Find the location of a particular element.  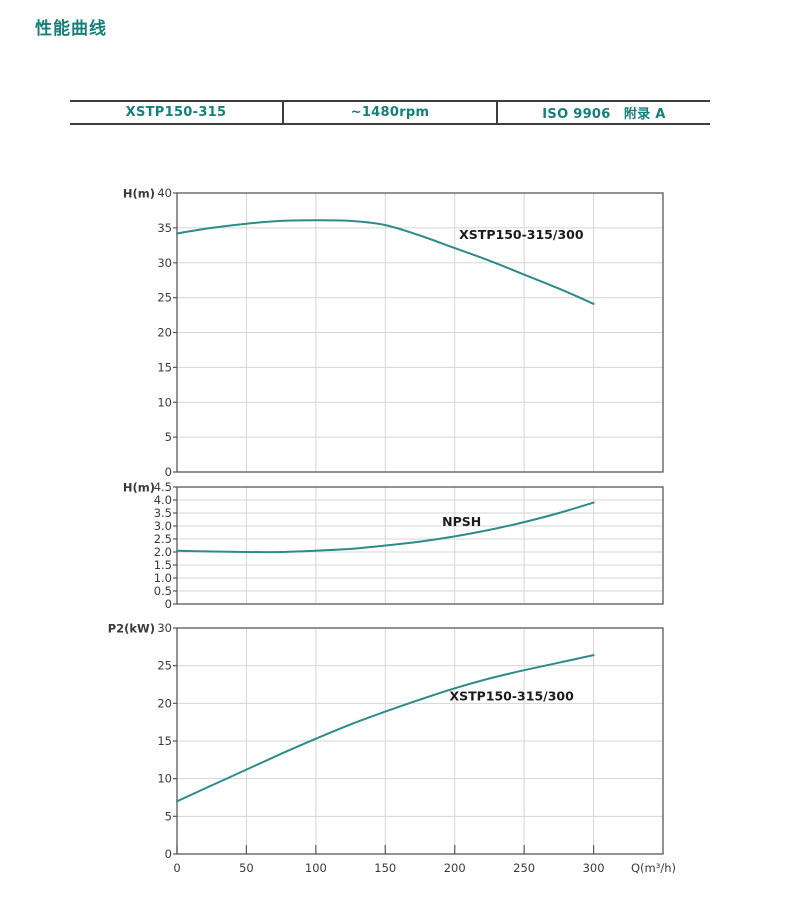

x-tick-label: 150 is located at coordinates (385, 868).